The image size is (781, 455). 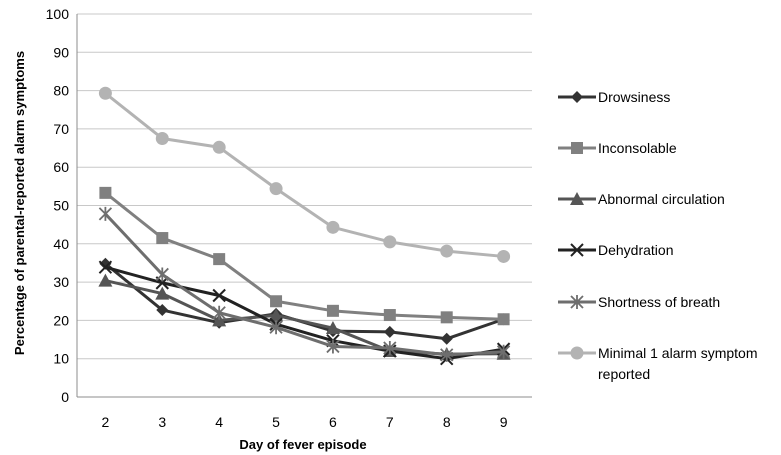 I want to click on y-tick-label: 70, so click(x=61, y=129).